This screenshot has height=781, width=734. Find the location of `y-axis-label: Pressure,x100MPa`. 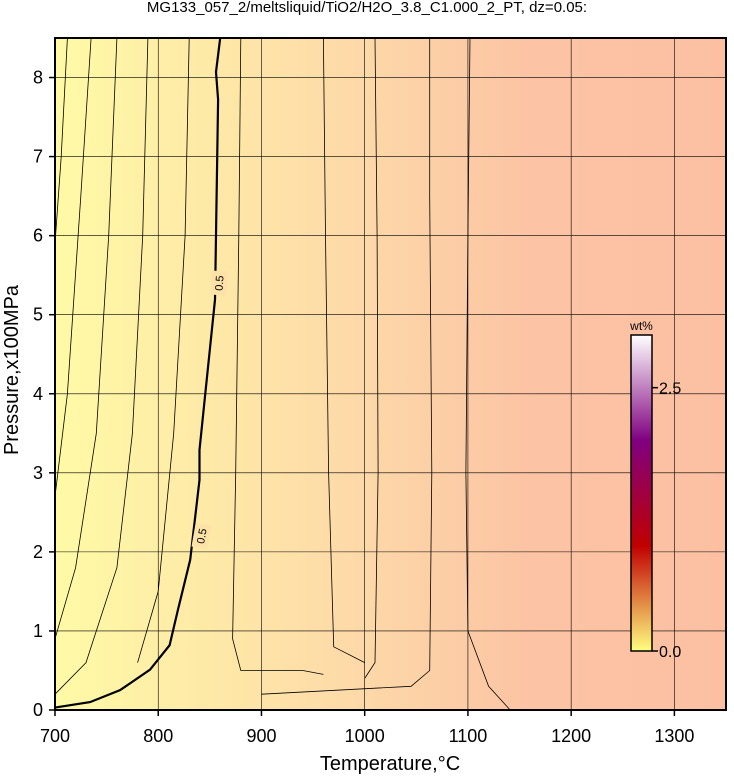

y-axis-label: Pressure,x100MPa is located at coordinates (12, 369).